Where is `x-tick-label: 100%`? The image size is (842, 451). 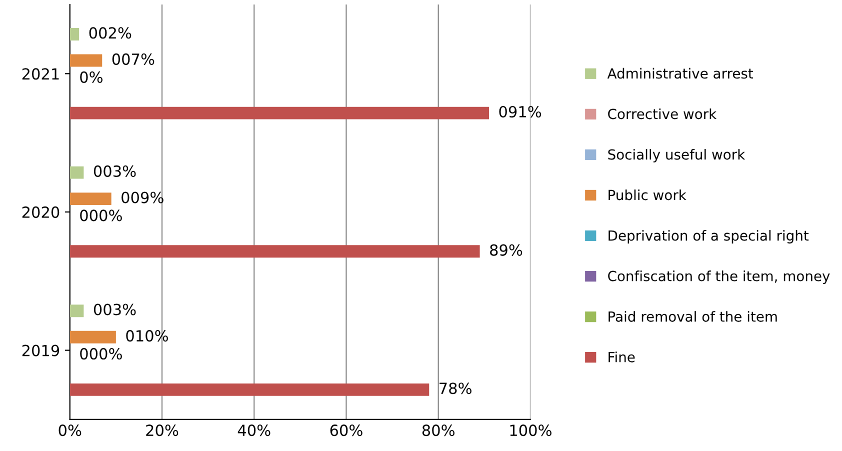 x-tick-label: 100% is located at coordinates (531, 430).